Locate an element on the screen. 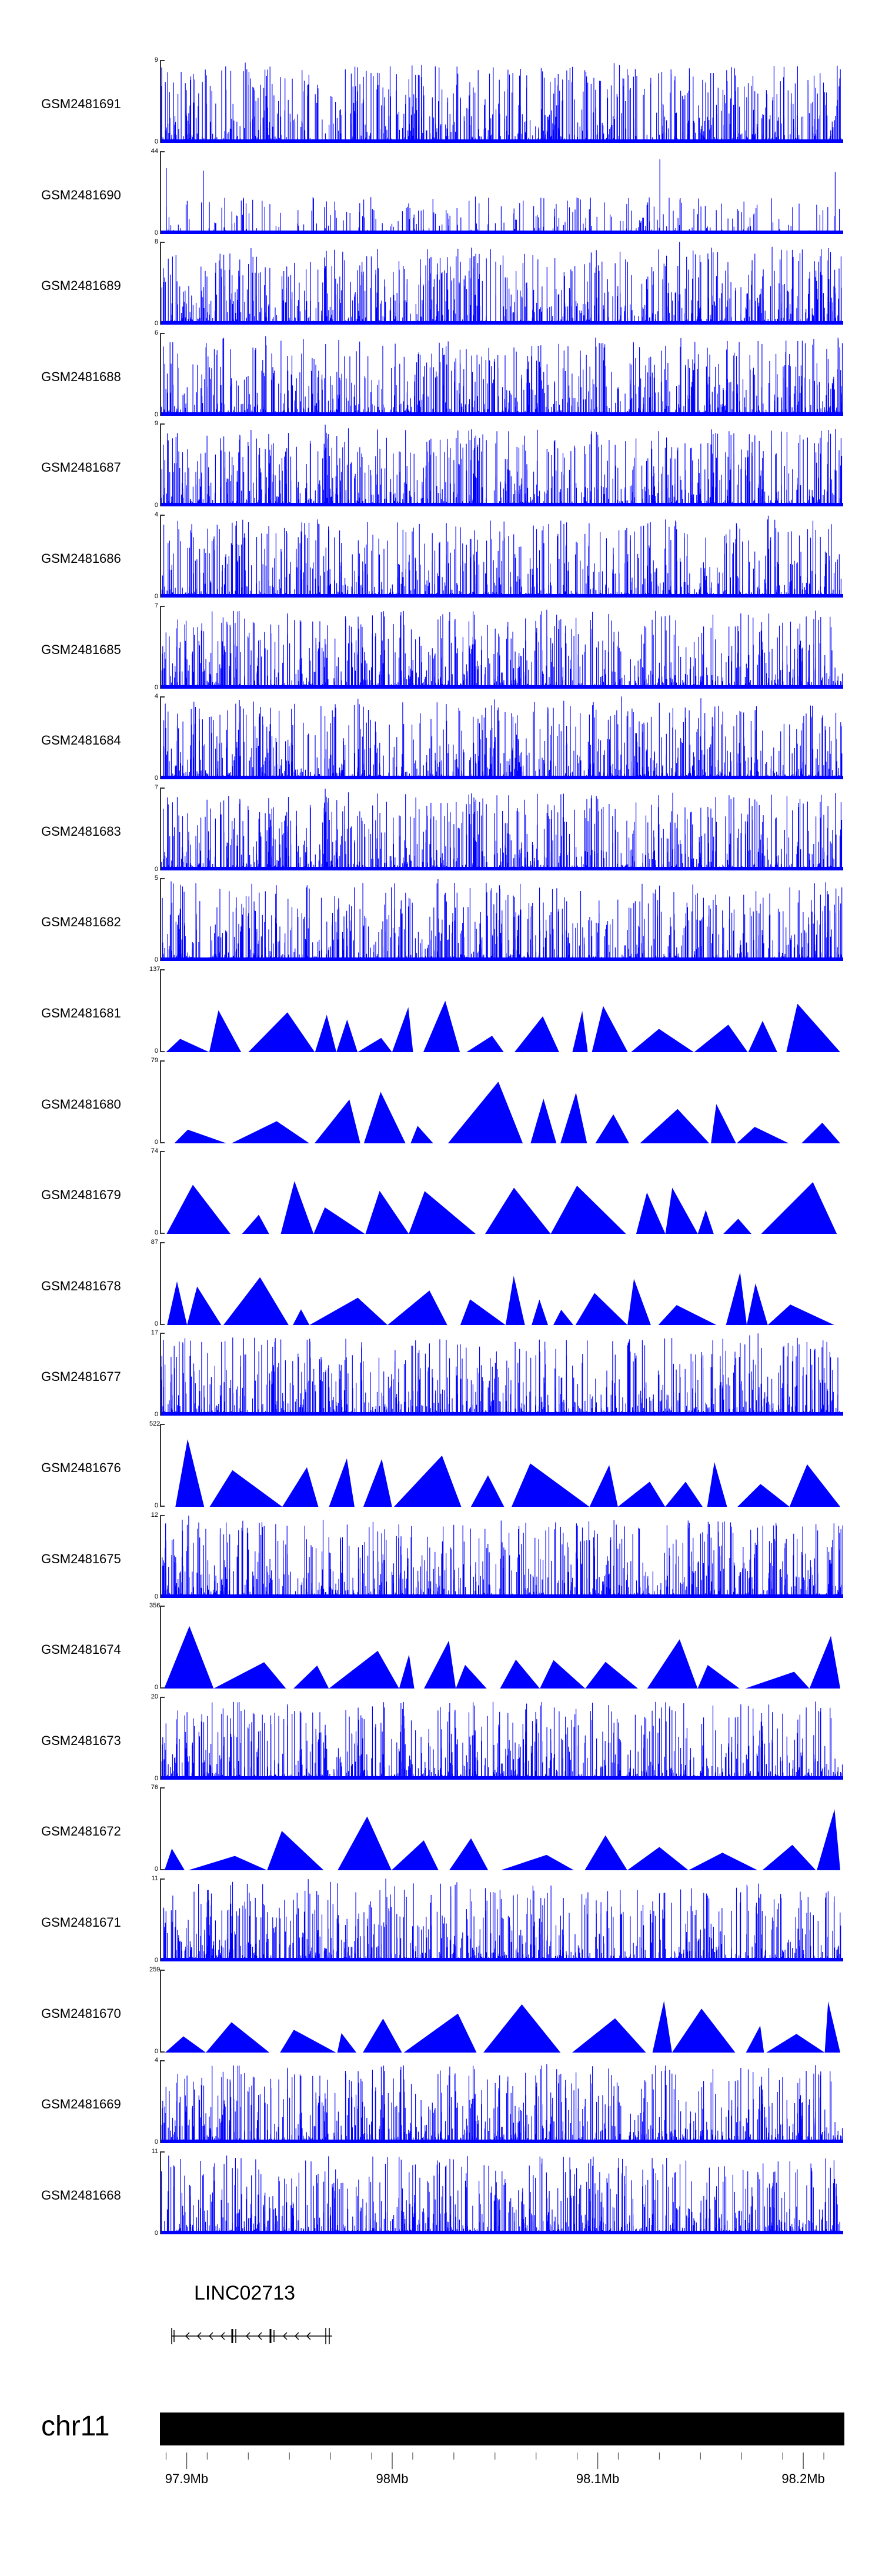  track-label: GSM2481674 is located at coordinates (81, 1649).